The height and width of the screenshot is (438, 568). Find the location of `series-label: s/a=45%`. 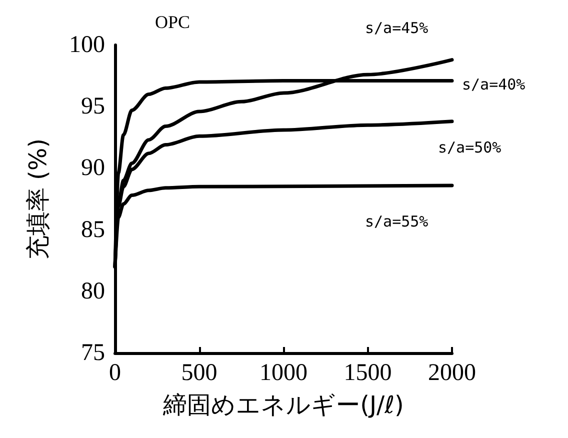

series-label: s/a=45% is located at coordinates (396, 27).